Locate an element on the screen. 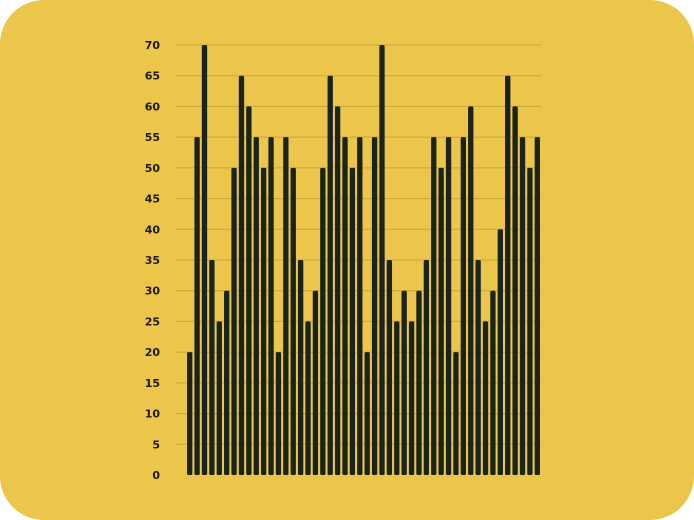 This screenshot has height=520, width=694. y-tick-label: 35 is located at coordinates (152, 260).